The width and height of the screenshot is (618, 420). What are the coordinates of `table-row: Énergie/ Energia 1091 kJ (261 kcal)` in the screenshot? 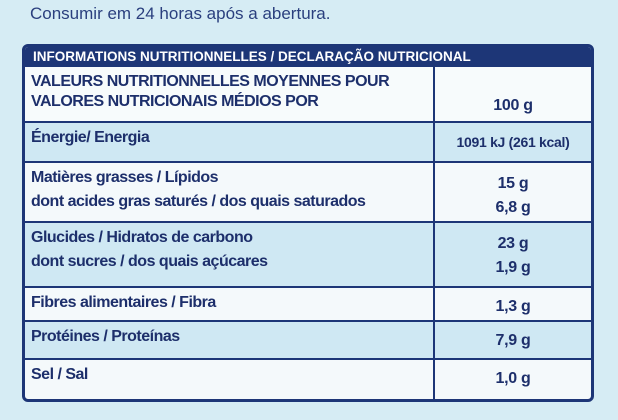 It's located at (308, 141).